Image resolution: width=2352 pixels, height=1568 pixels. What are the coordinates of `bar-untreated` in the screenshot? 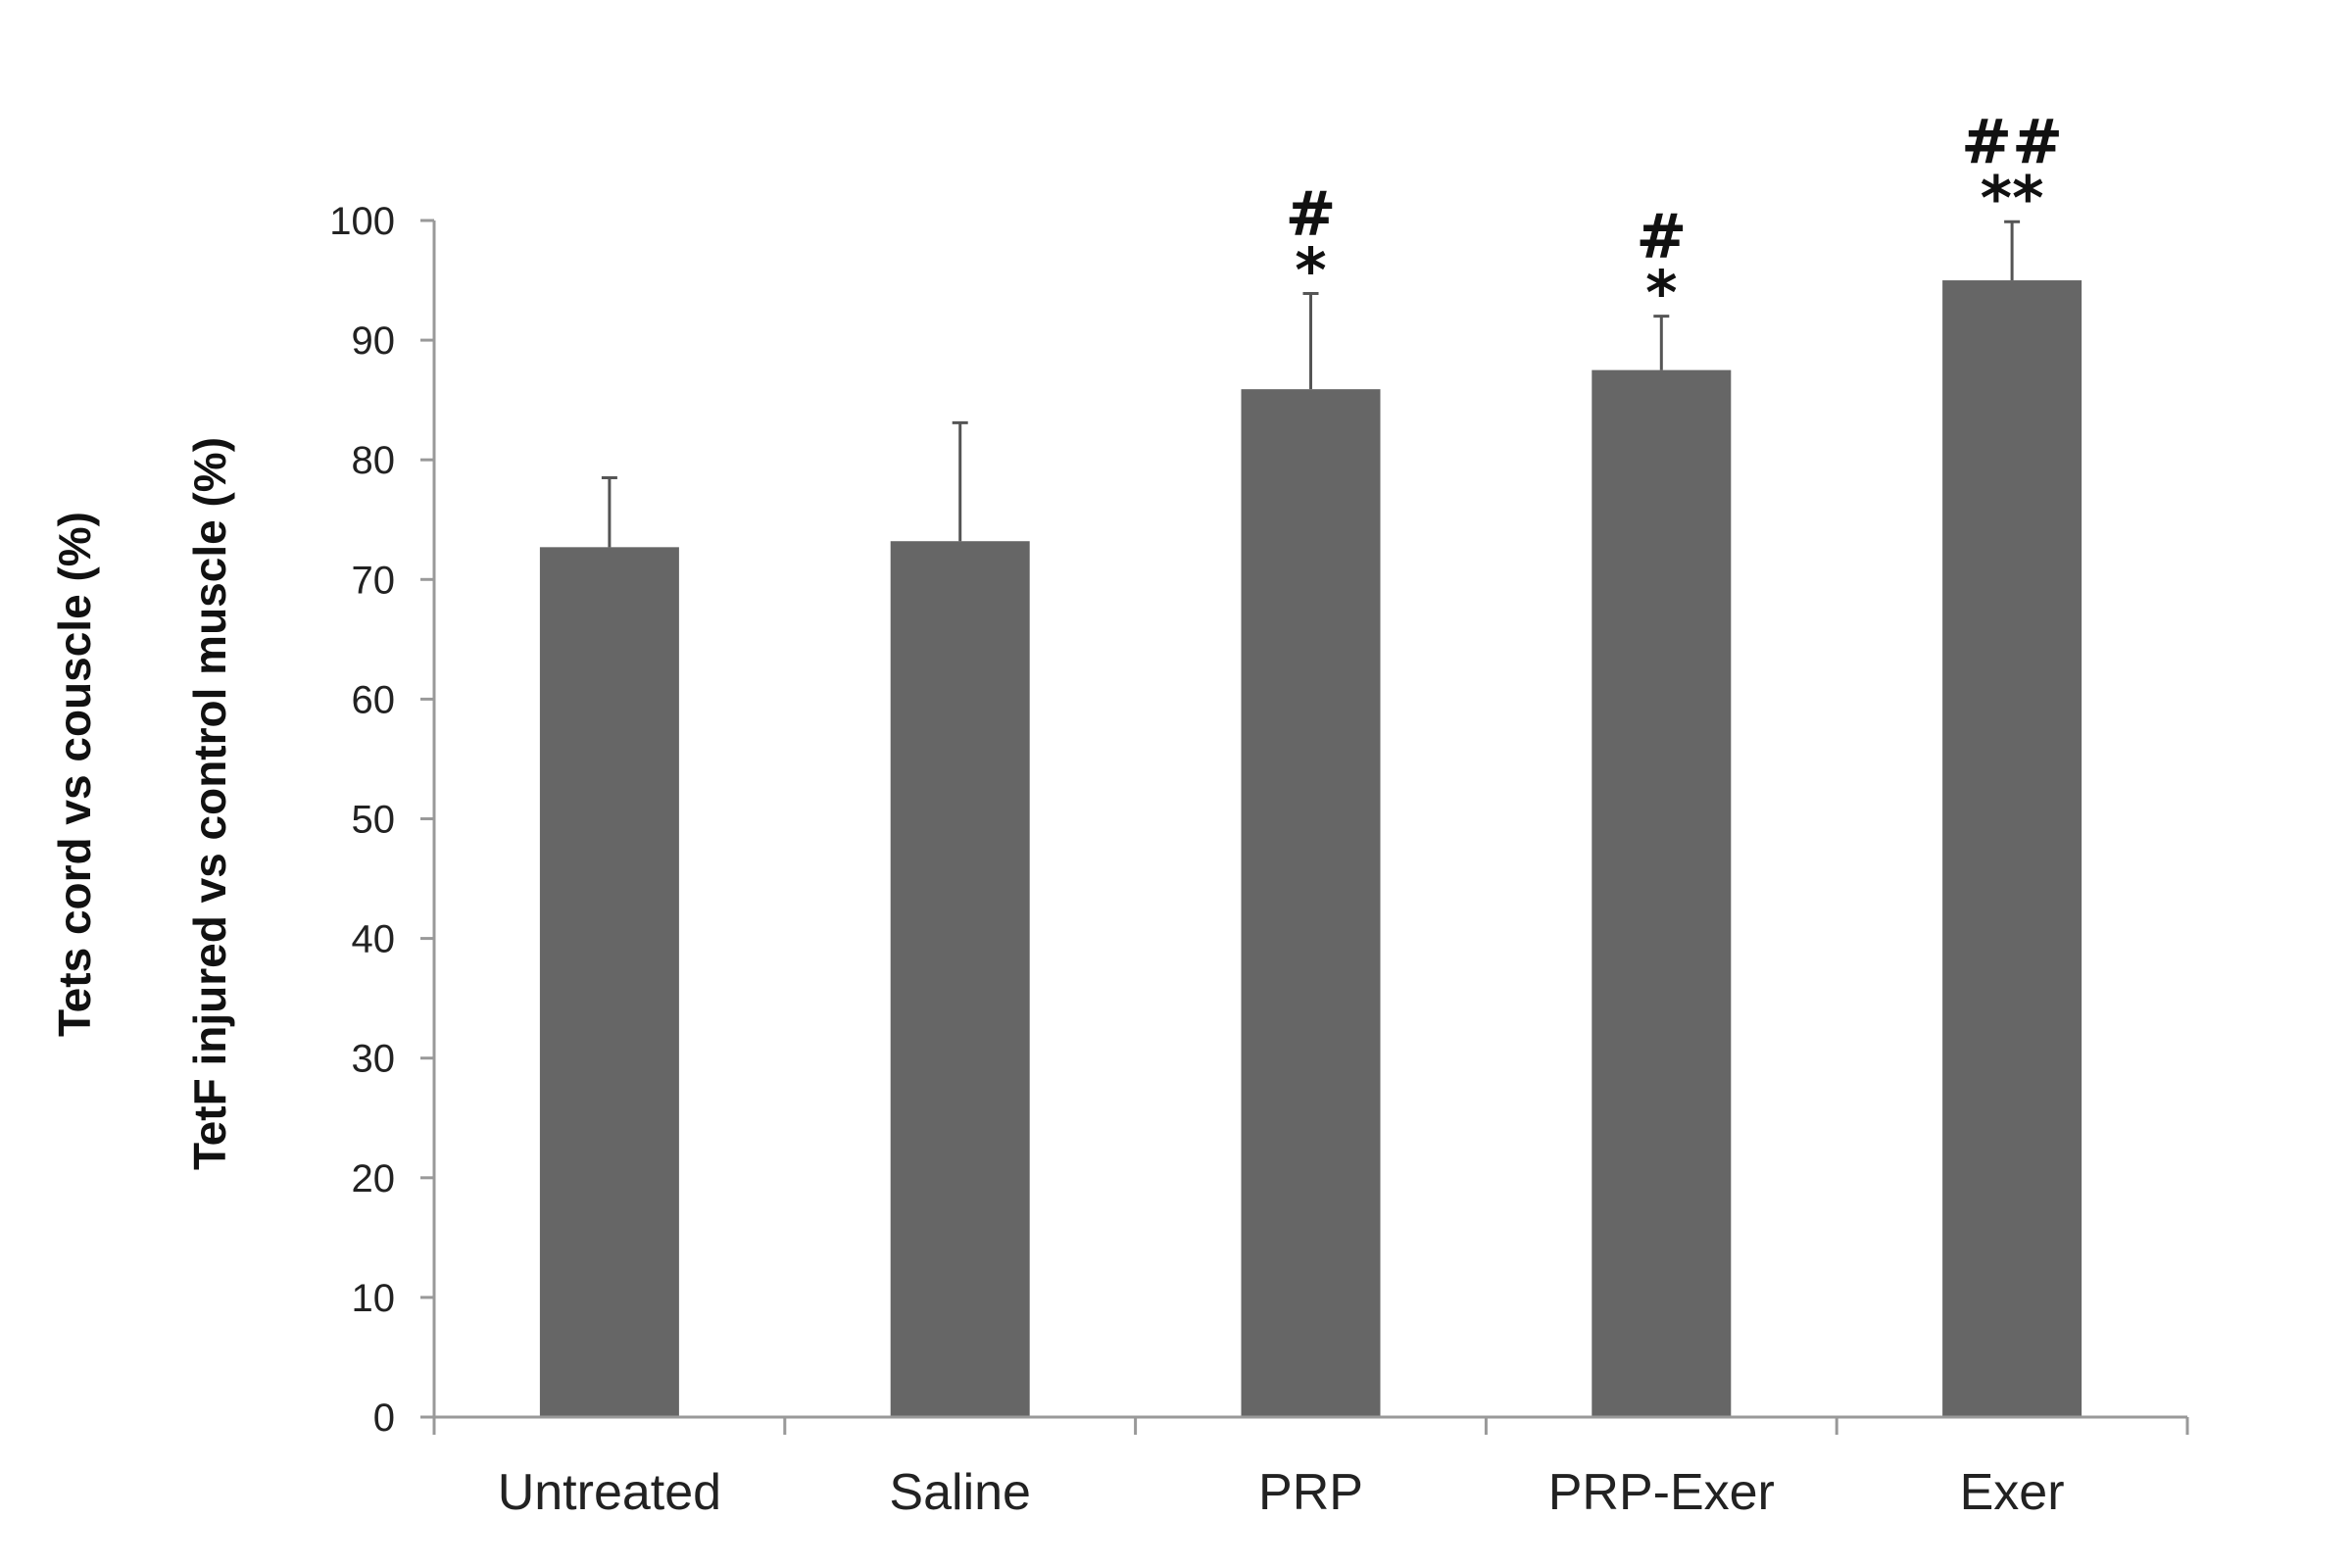 It's located at (609, 982).